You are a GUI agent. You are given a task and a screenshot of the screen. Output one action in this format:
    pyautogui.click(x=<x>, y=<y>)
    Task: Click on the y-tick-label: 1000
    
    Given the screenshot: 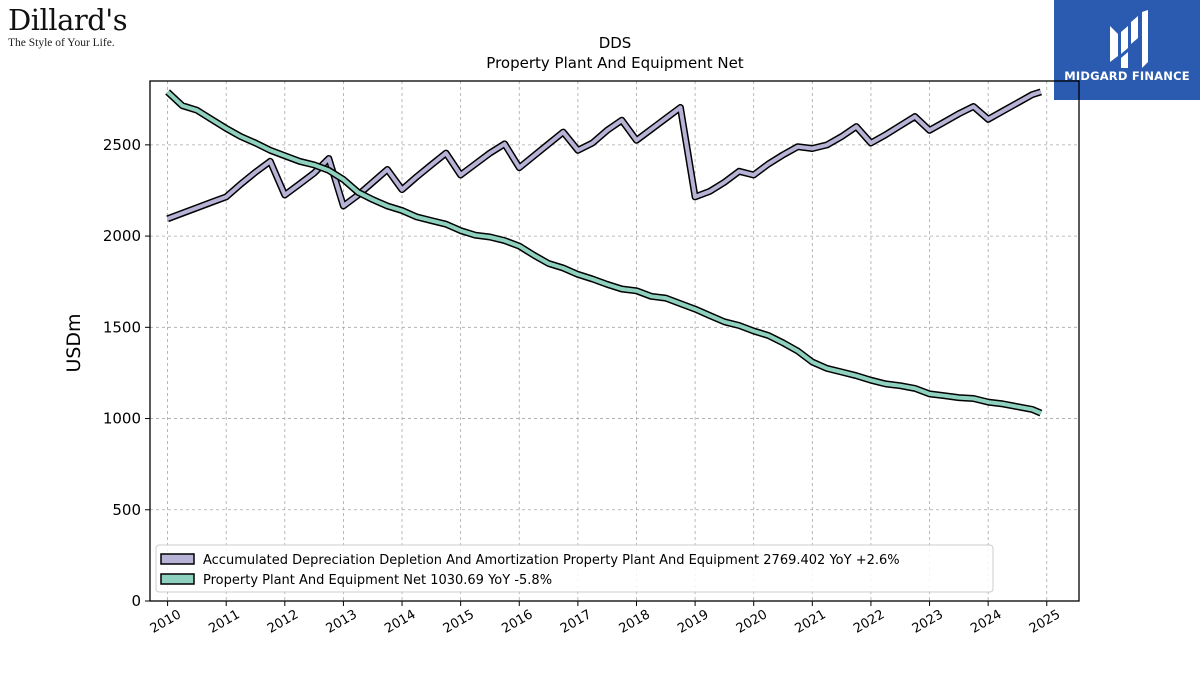 What is the action you would take?
    pyautogui.click(x=122, y=419)
    